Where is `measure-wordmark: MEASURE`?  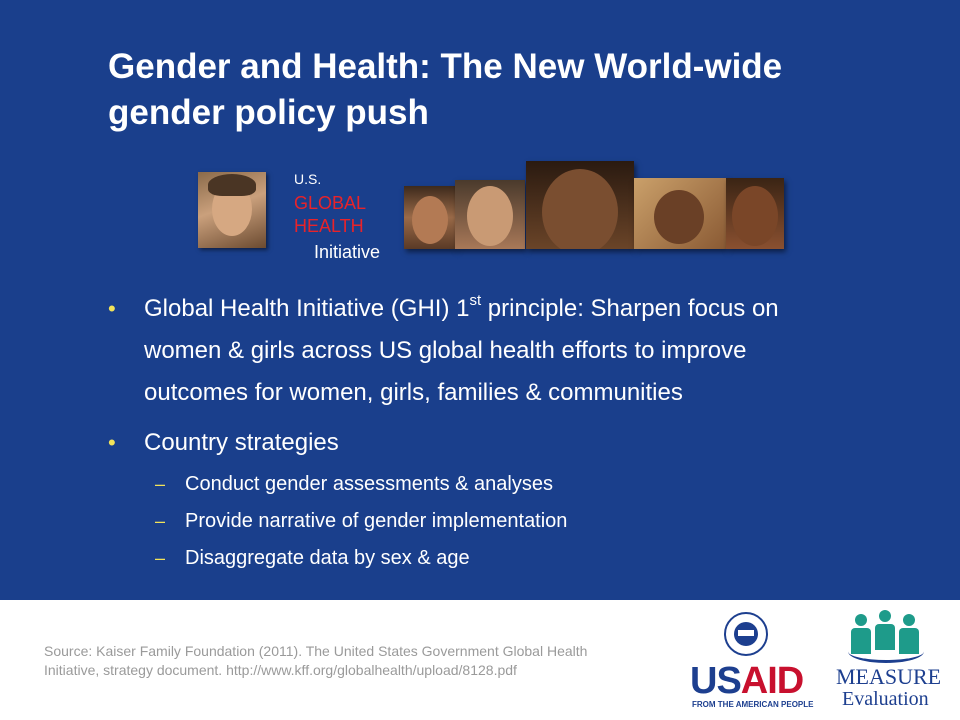
measure-wordmark: MEASURE is located at coordinates (889, 676).